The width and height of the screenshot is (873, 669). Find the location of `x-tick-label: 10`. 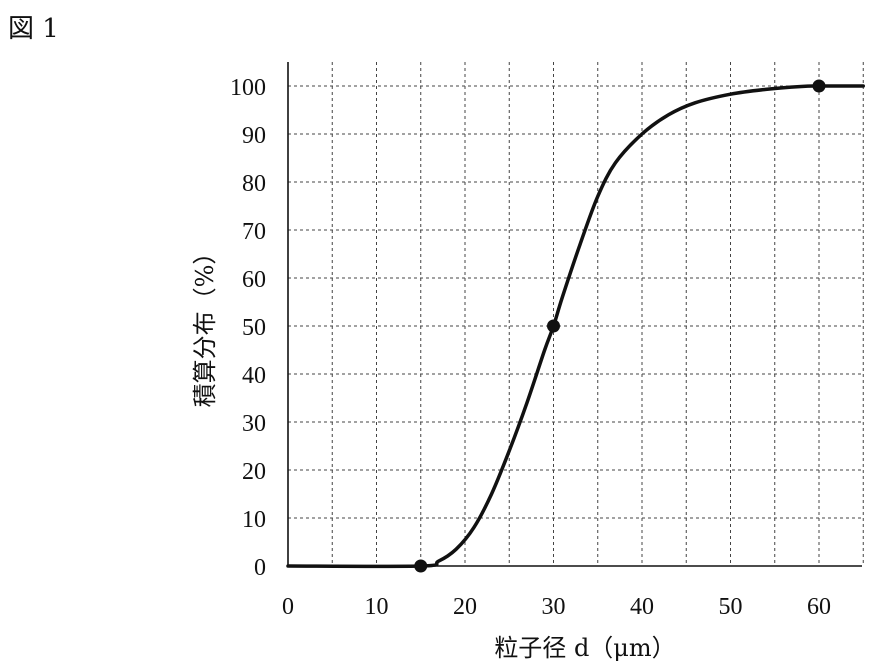

x-tick-label: 10 is located at coordinates (377, 607).